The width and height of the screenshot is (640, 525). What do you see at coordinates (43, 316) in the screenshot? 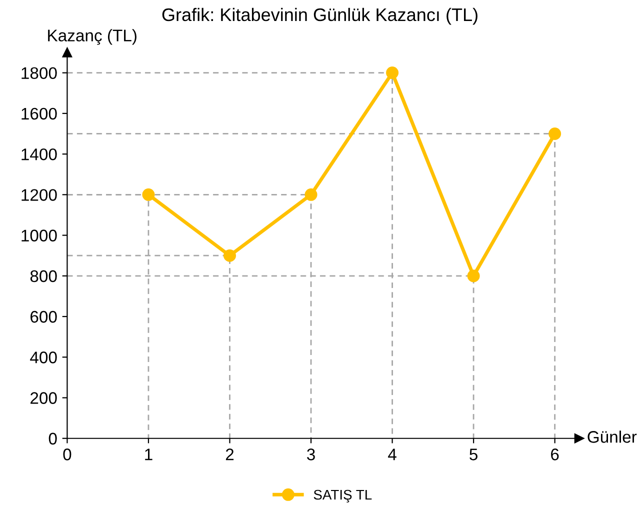
I see `y-tick-label: 600` at bounding box center [43, 316].